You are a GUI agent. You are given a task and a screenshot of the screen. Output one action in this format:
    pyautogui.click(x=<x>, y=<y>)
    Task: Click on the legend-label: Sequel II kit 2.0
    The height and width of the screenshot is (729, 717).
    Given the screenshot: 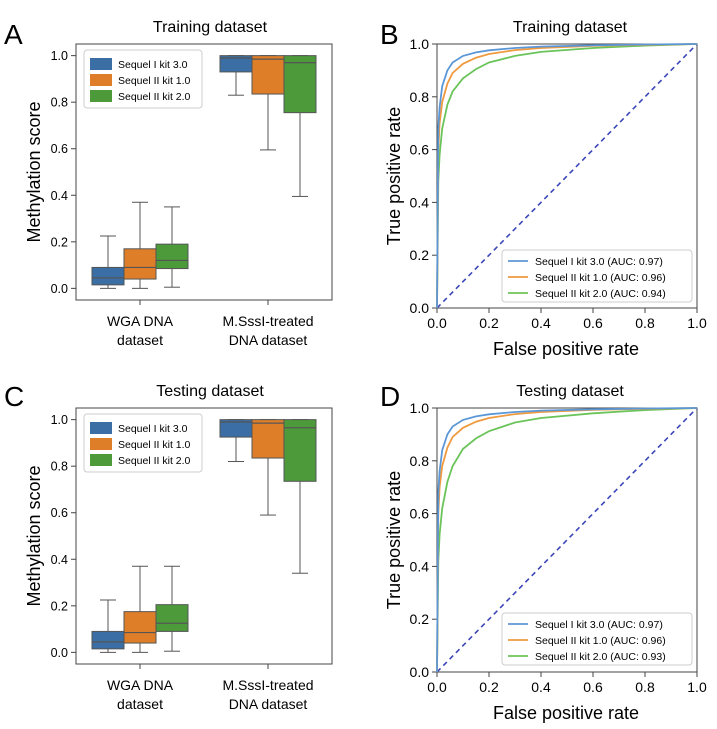 What is the action you would take?
    pyautogui.click(x=154, y=461)
    